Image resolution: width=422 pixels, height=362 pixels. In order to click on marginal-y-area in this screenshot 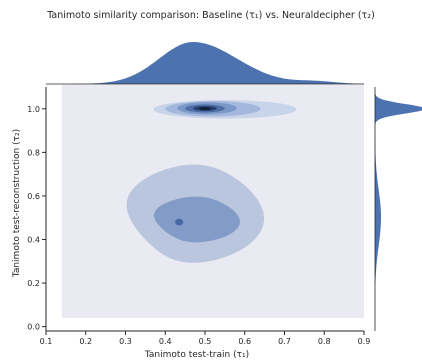, I will do `click(398, 184)`.